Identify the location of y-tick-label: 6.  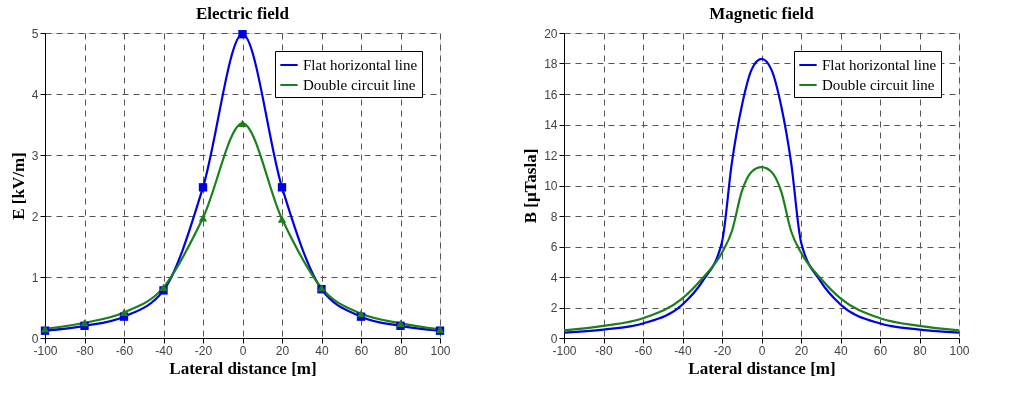
(554, 247).